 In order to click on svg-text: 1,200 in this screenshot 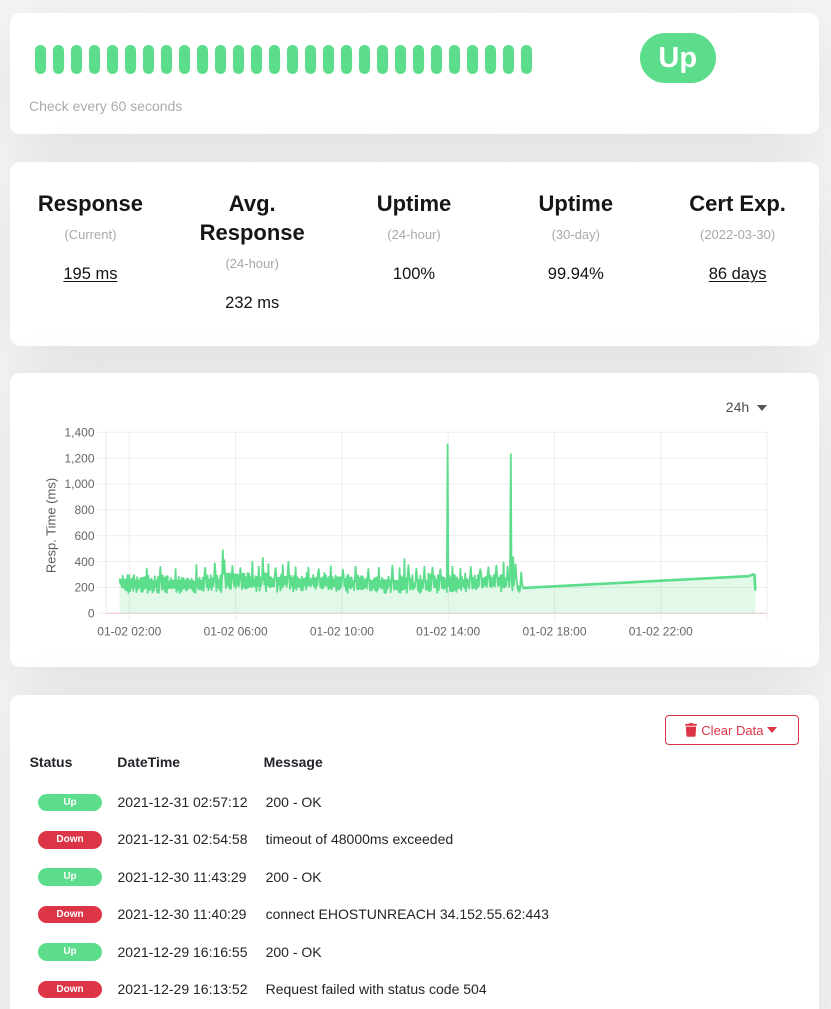, I will do `click(79, 458)`.